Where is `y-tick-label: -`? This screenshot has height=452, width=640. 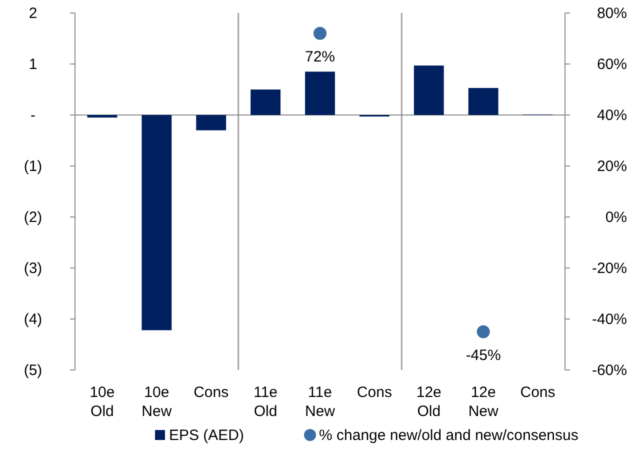 y-tick-label: - is located at coordinates (33, 115).